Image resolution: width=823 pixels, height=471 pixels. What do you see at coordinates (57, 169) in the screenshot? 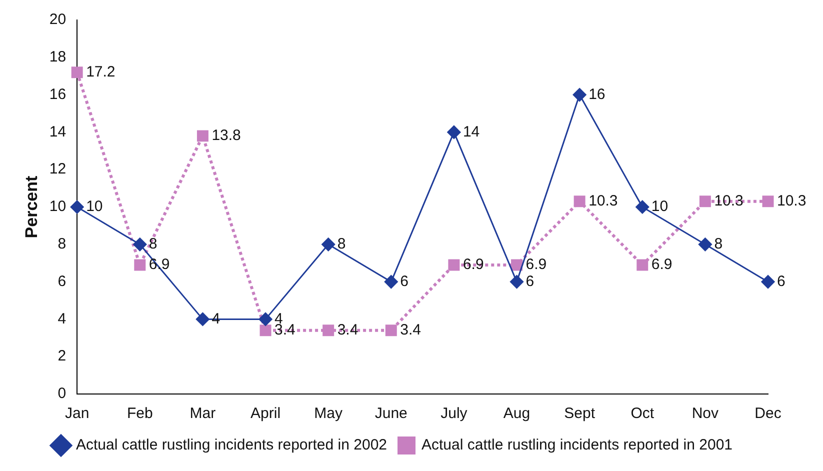
I see `y-tick-label: 12` at bounding box center [57, 169].